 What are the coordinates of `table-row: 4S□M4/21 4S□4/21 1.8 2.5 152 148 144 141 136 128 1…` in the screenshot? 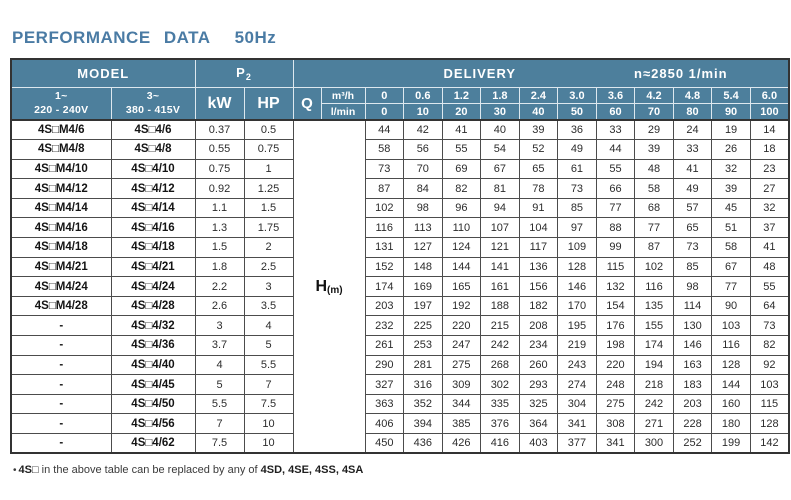 It's located at (400, 267).